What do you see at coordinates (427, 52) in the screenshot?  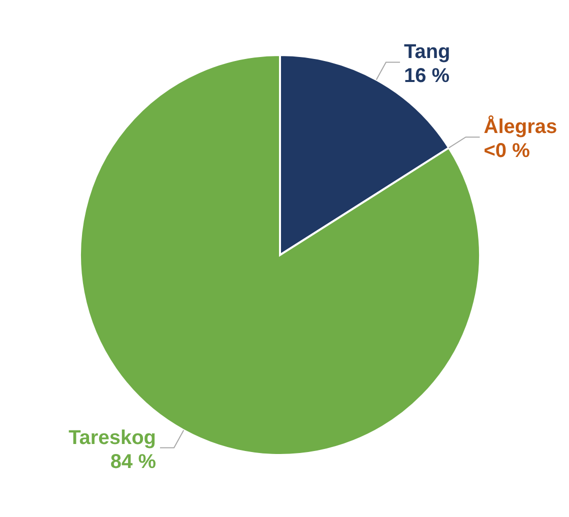 I see `slice-label: Tang` at bounding box center [427, 52].